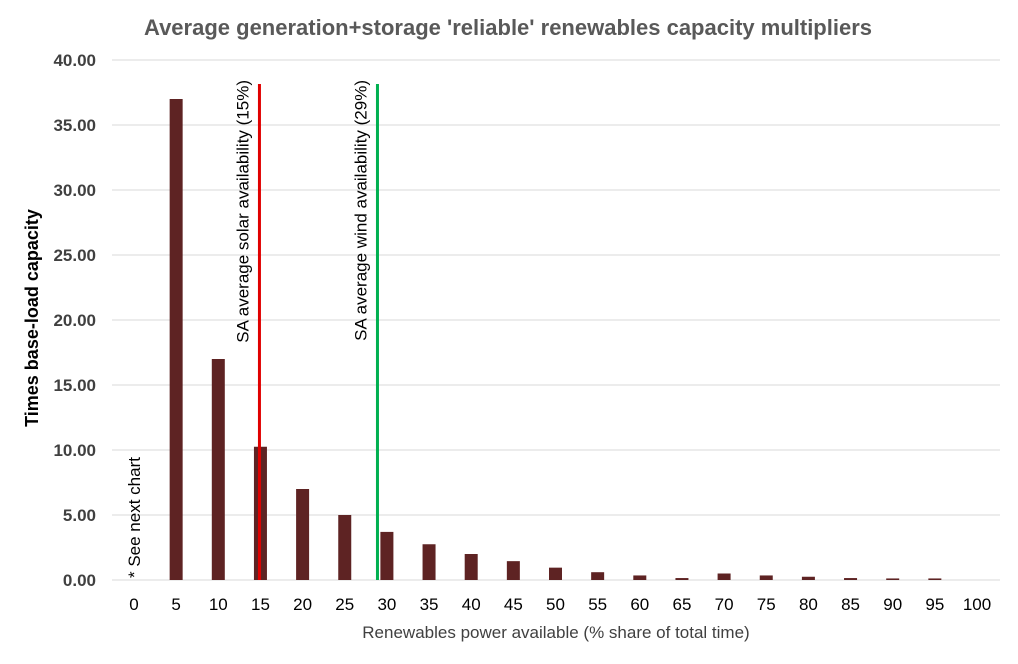 The height and width of the screenshot is (664, 1018). Describe the element at coordinates (513, 604) in the screenshot. I see `x-tick-label: 45` at that location.